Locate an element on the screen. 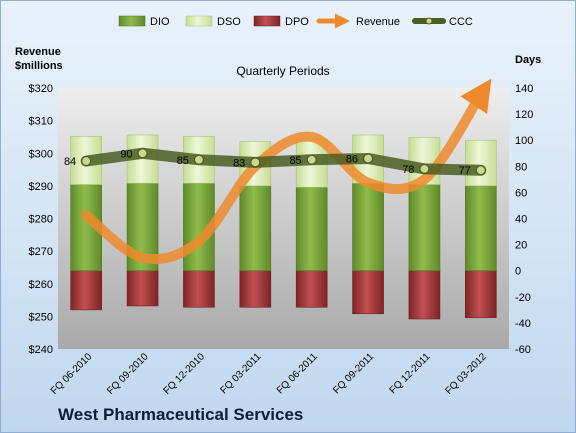  legend-label-dpo: DPO is located at coordinates (297, 22).